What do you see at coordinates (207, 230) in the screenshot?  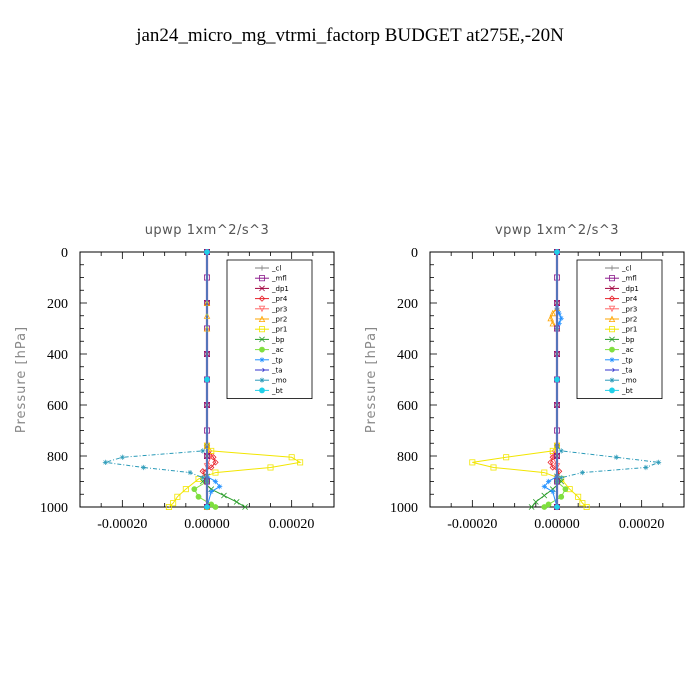 I see `panel-title: upwp 1xm^2/s^3` at bounding box center [207, 230].